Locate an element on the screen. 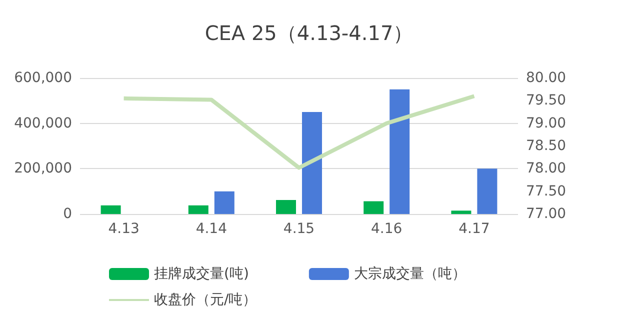 The width and height of the screenshot is (618, 336). x-tick-label: 4.16 is located at coordinates (386, 229).